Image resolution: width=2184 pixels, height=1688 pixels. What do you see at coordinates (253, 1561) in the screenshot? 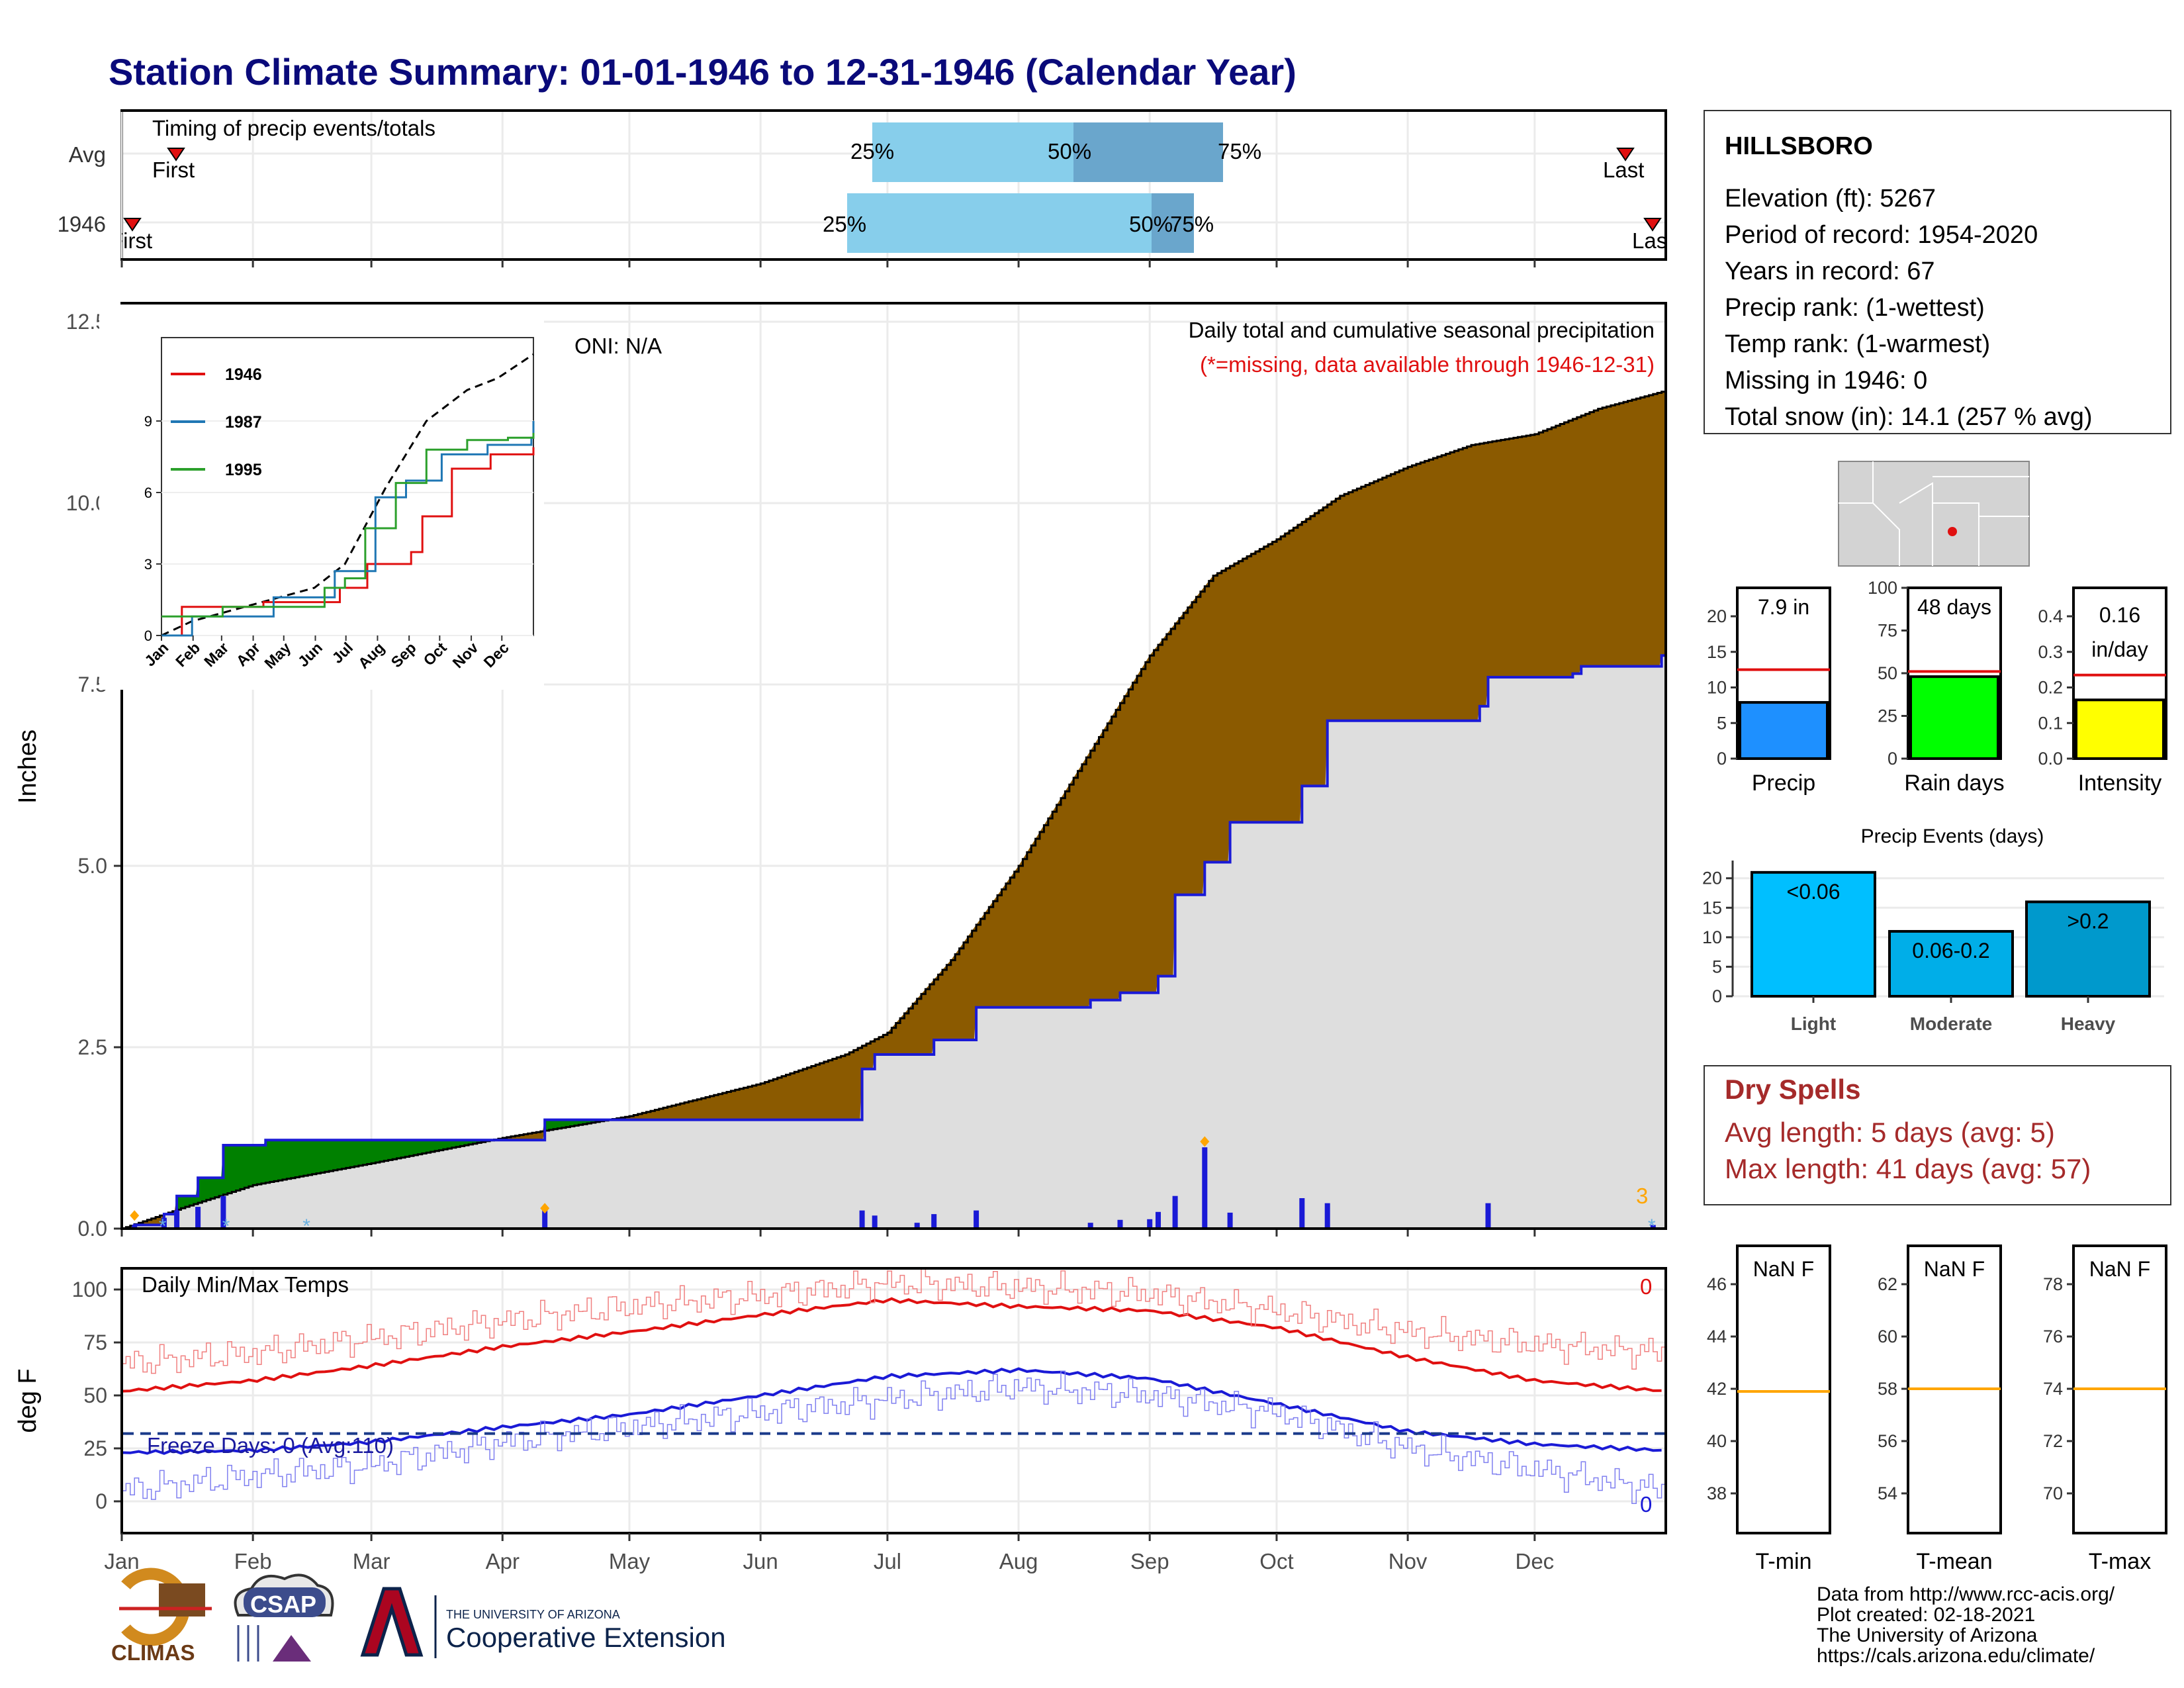
I see `month-label: Feb` at bounding box center [253, 1561].